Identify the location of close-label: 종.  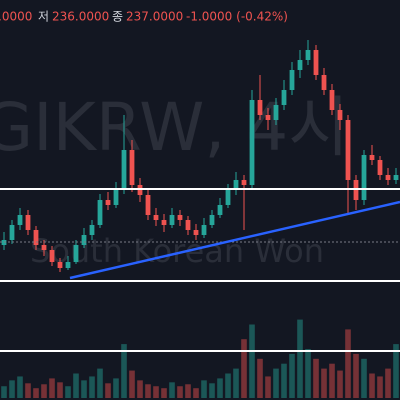
(117, 17).